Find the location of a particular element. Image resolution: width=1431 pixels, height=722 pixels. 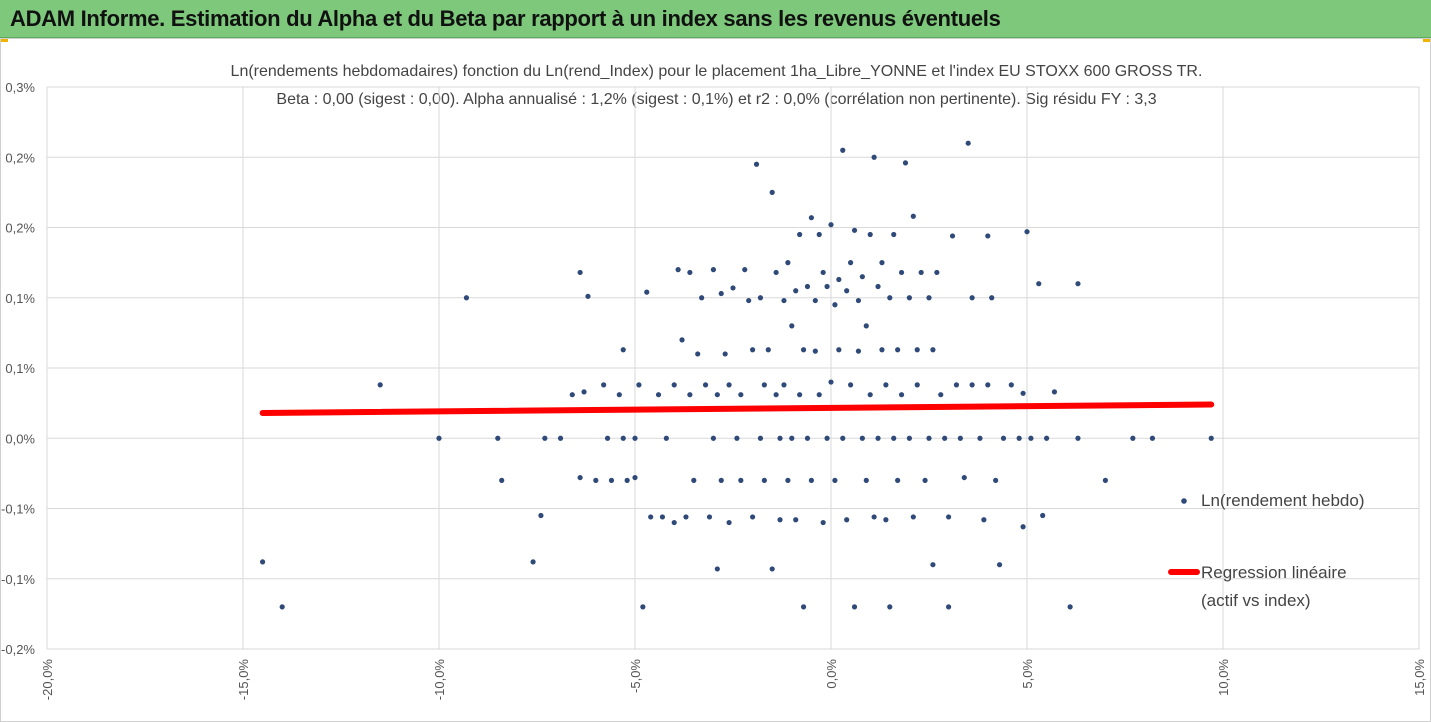

y-tick-label: 0,1% is located at coordinates (20, 368).